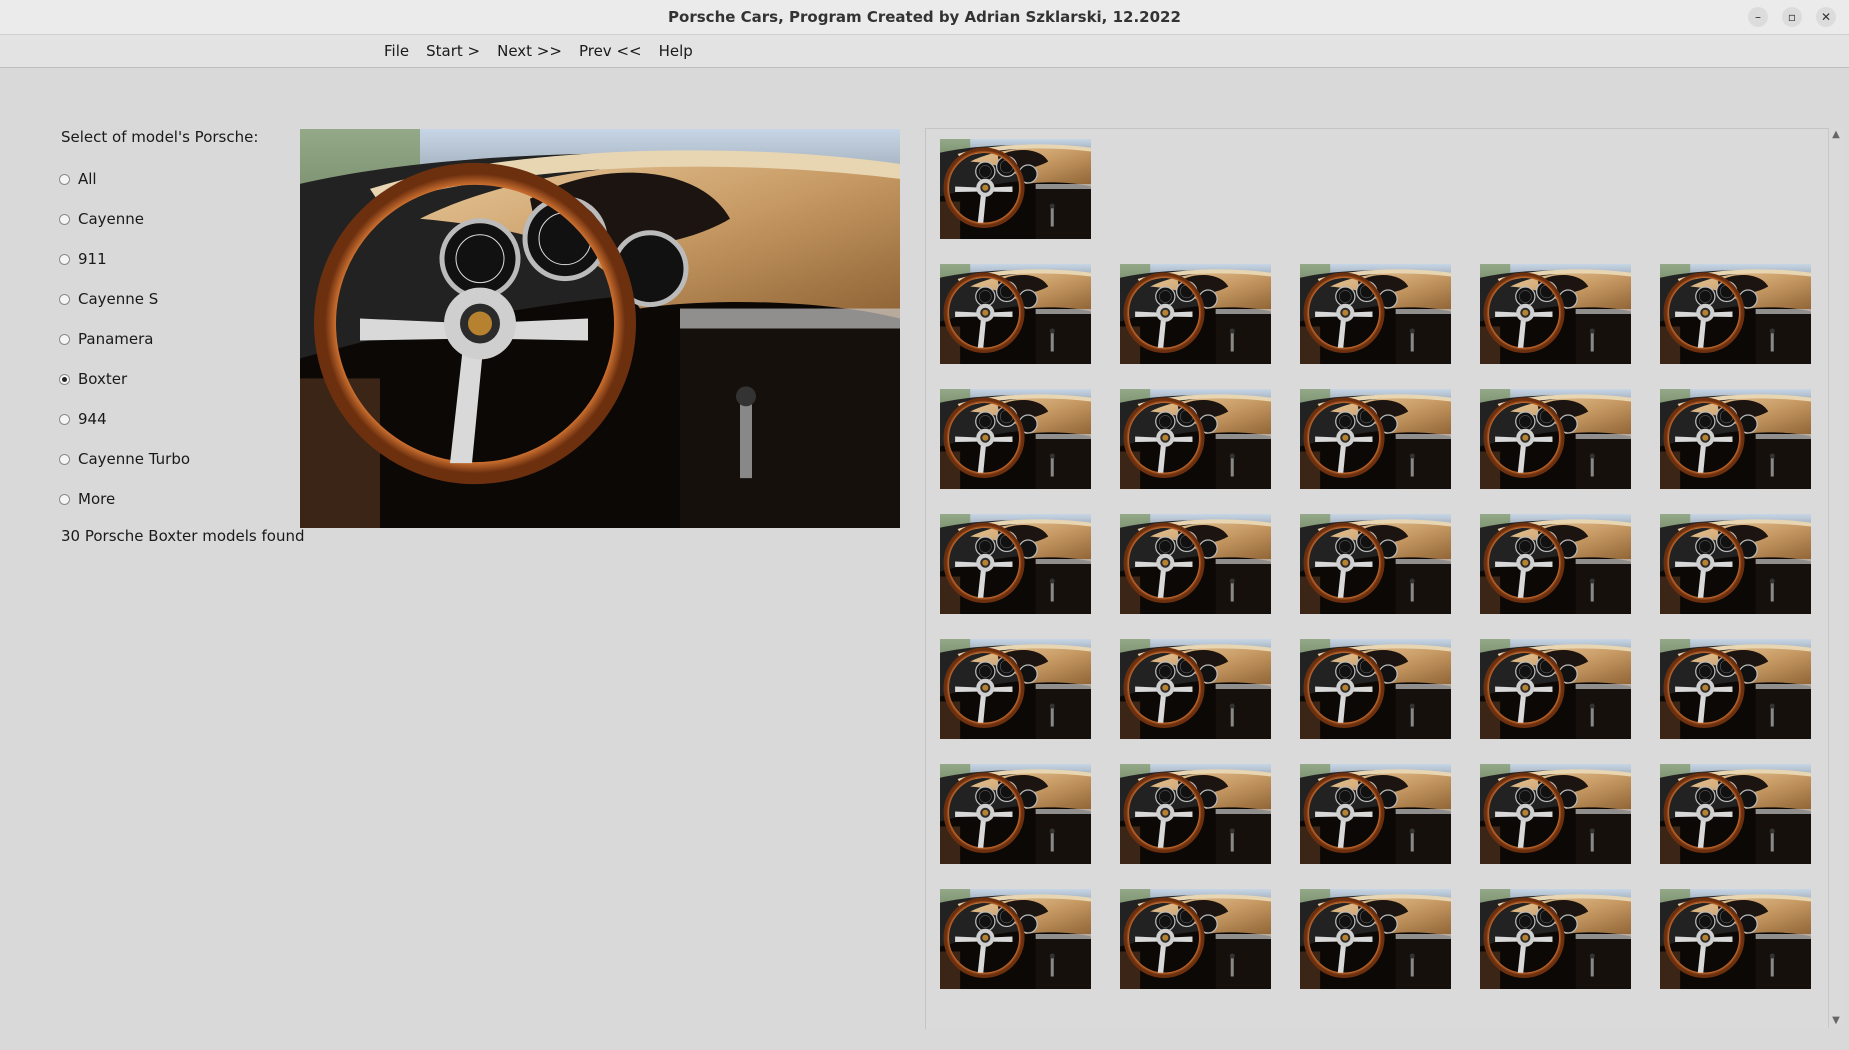  I want to click on results-count: 30 Porsche Boxter models found, so click(183, 536).